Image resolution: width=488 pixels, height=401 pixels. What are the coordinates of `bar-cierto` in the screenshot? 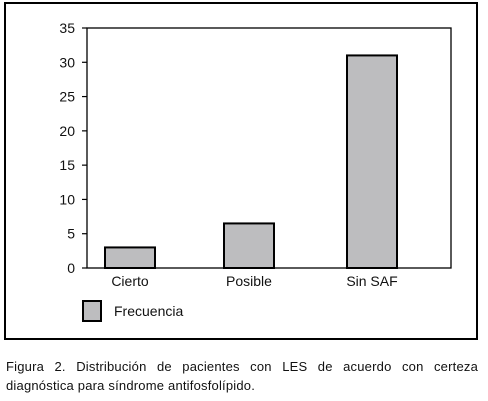 It's located at (130, 258).